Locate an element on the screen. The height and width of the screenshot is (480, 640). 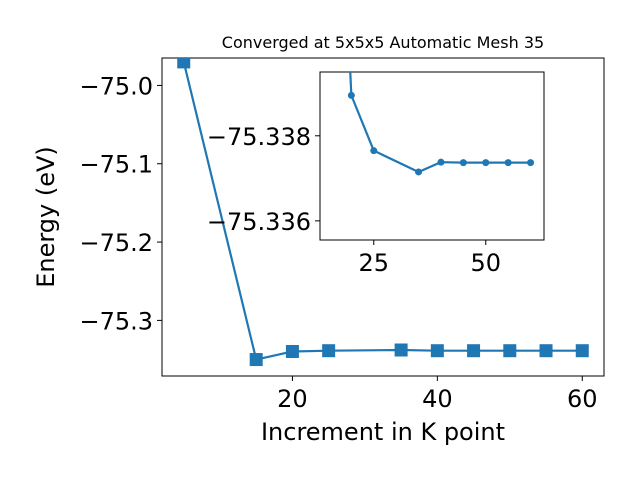
y-tick-label: −75.0 is located at coordinates (116, 86).